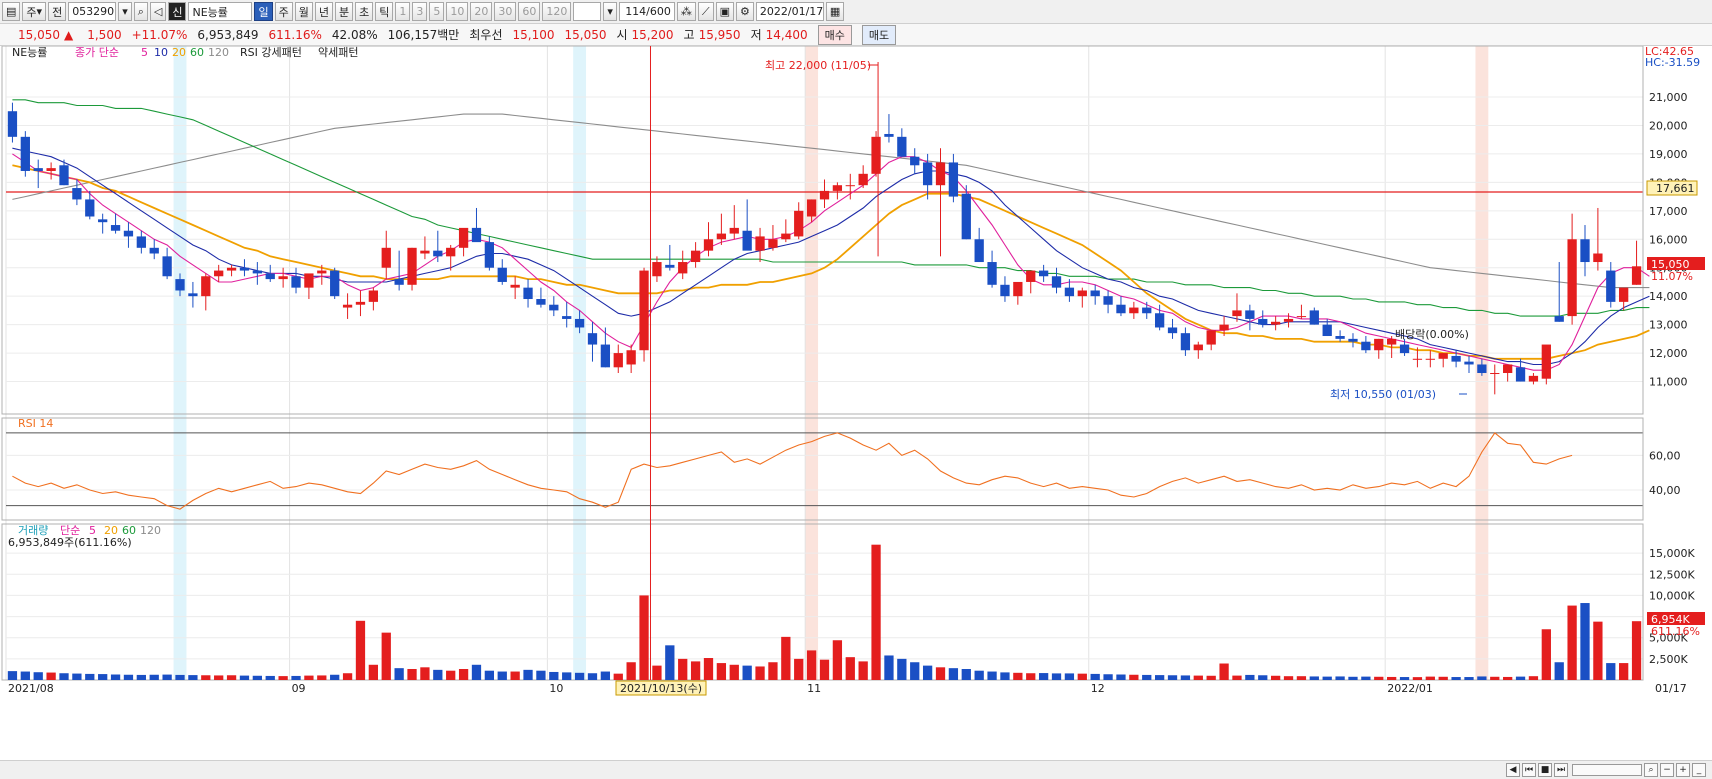 The height and width of the screenshot is (779, 1712). I want to click on data-count-field: 114/600, so click(646, 11).